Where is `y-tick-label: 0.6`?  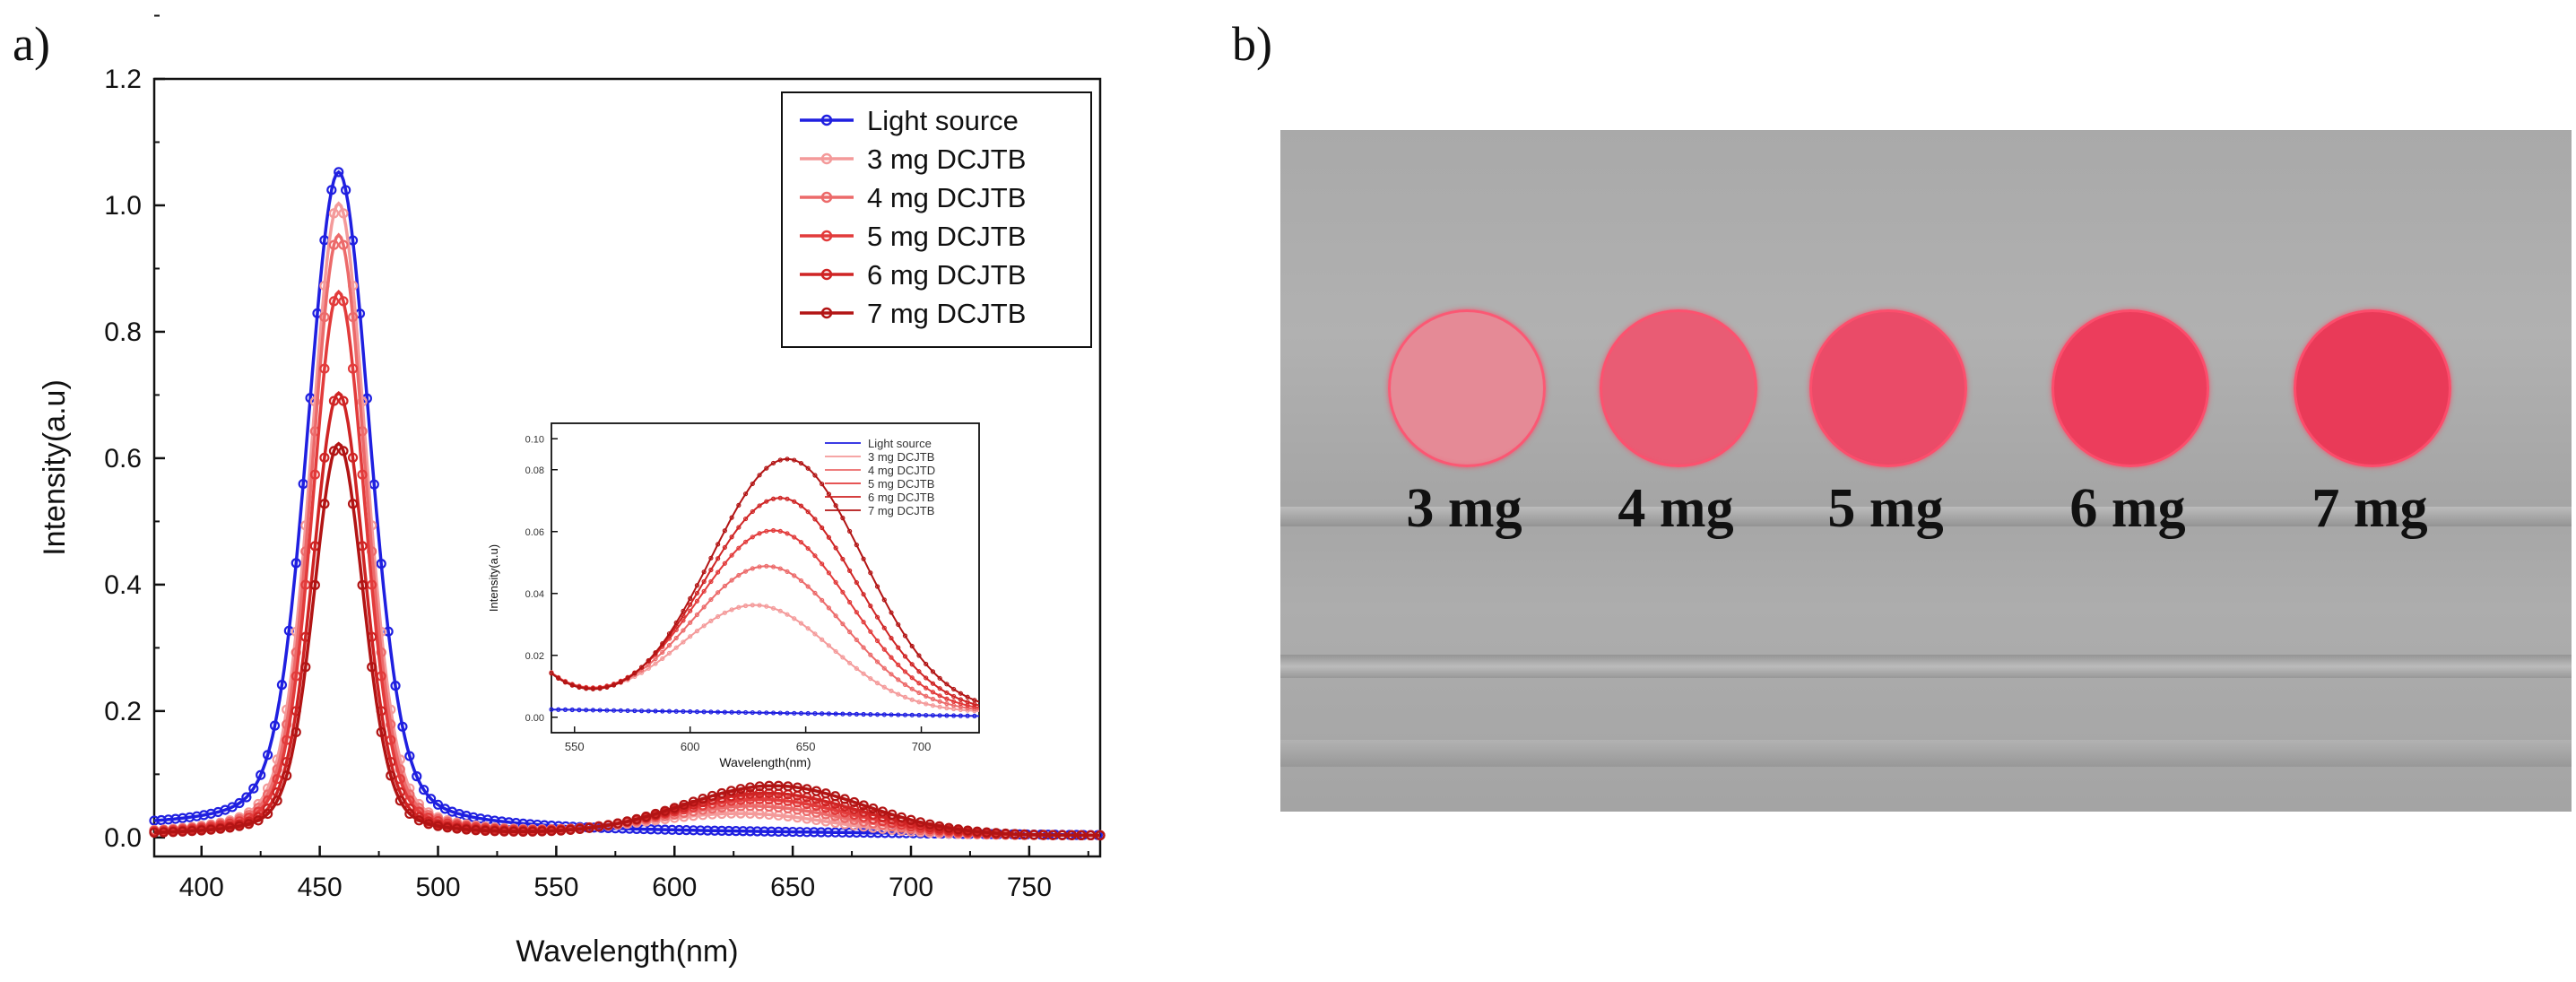
y-tick-label: 0.6 is located at coordinates (123, 459).